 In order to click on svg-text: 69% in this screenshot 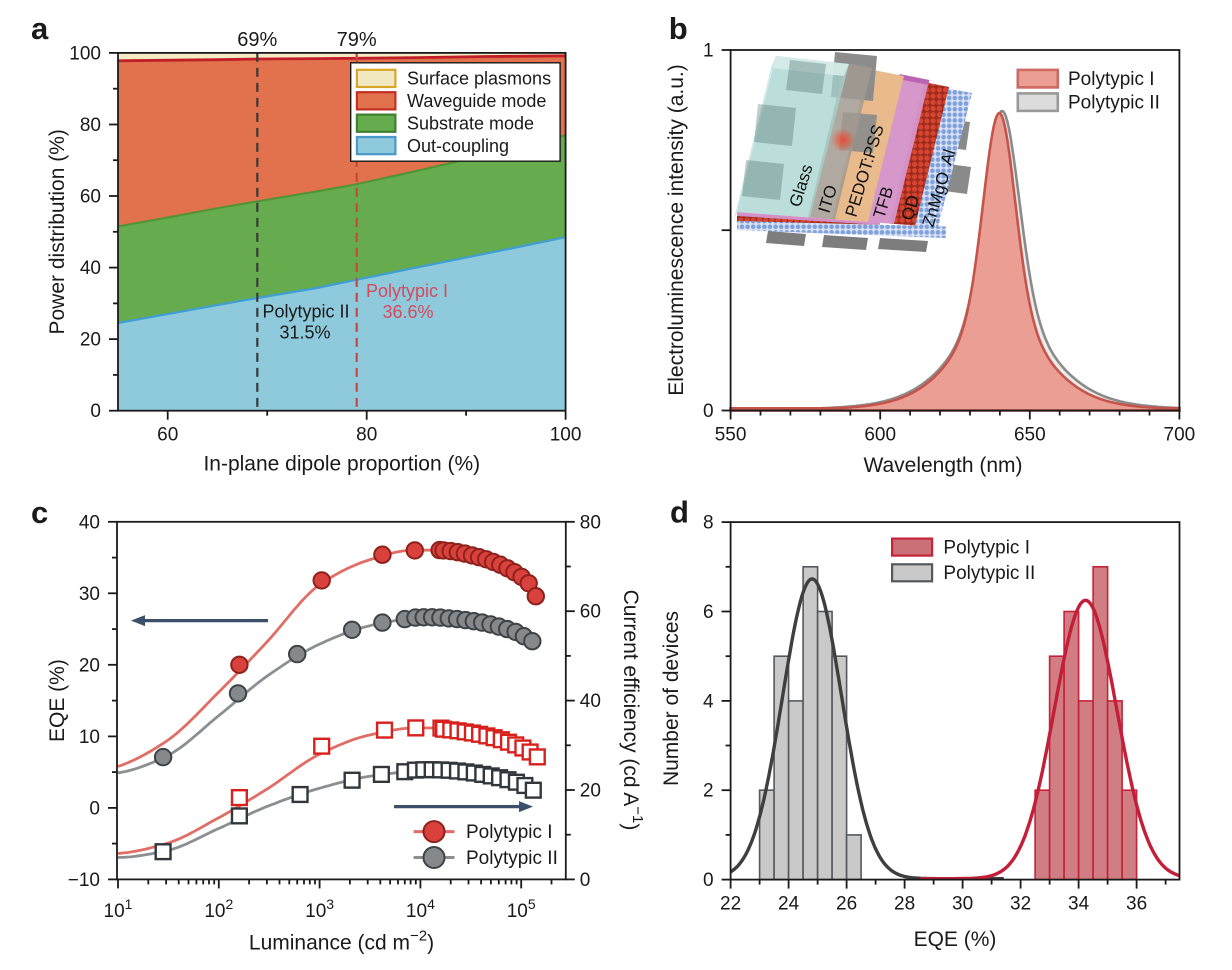, I will do `click(257, 40)`.